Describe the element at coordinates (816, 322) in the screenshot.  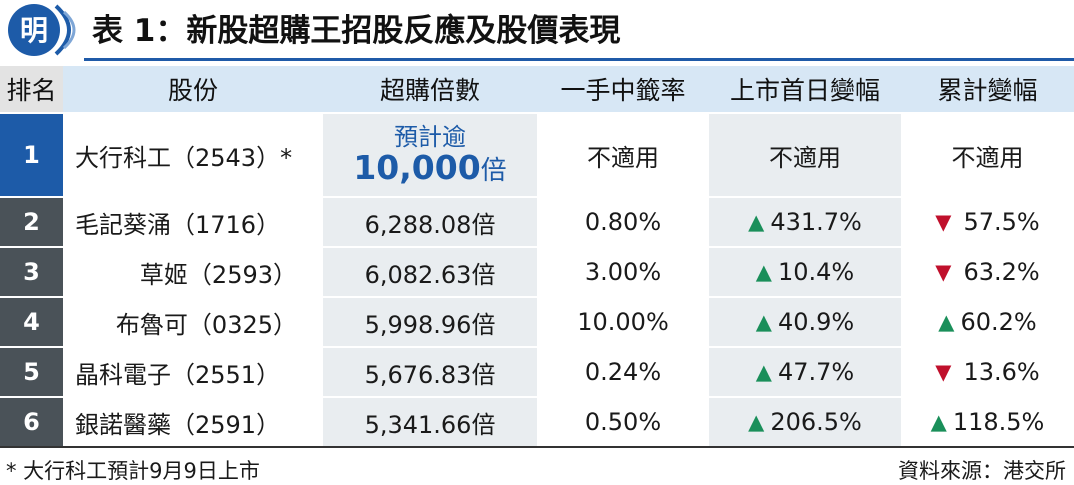
I see `first-day-value: 40.9%` at that location.